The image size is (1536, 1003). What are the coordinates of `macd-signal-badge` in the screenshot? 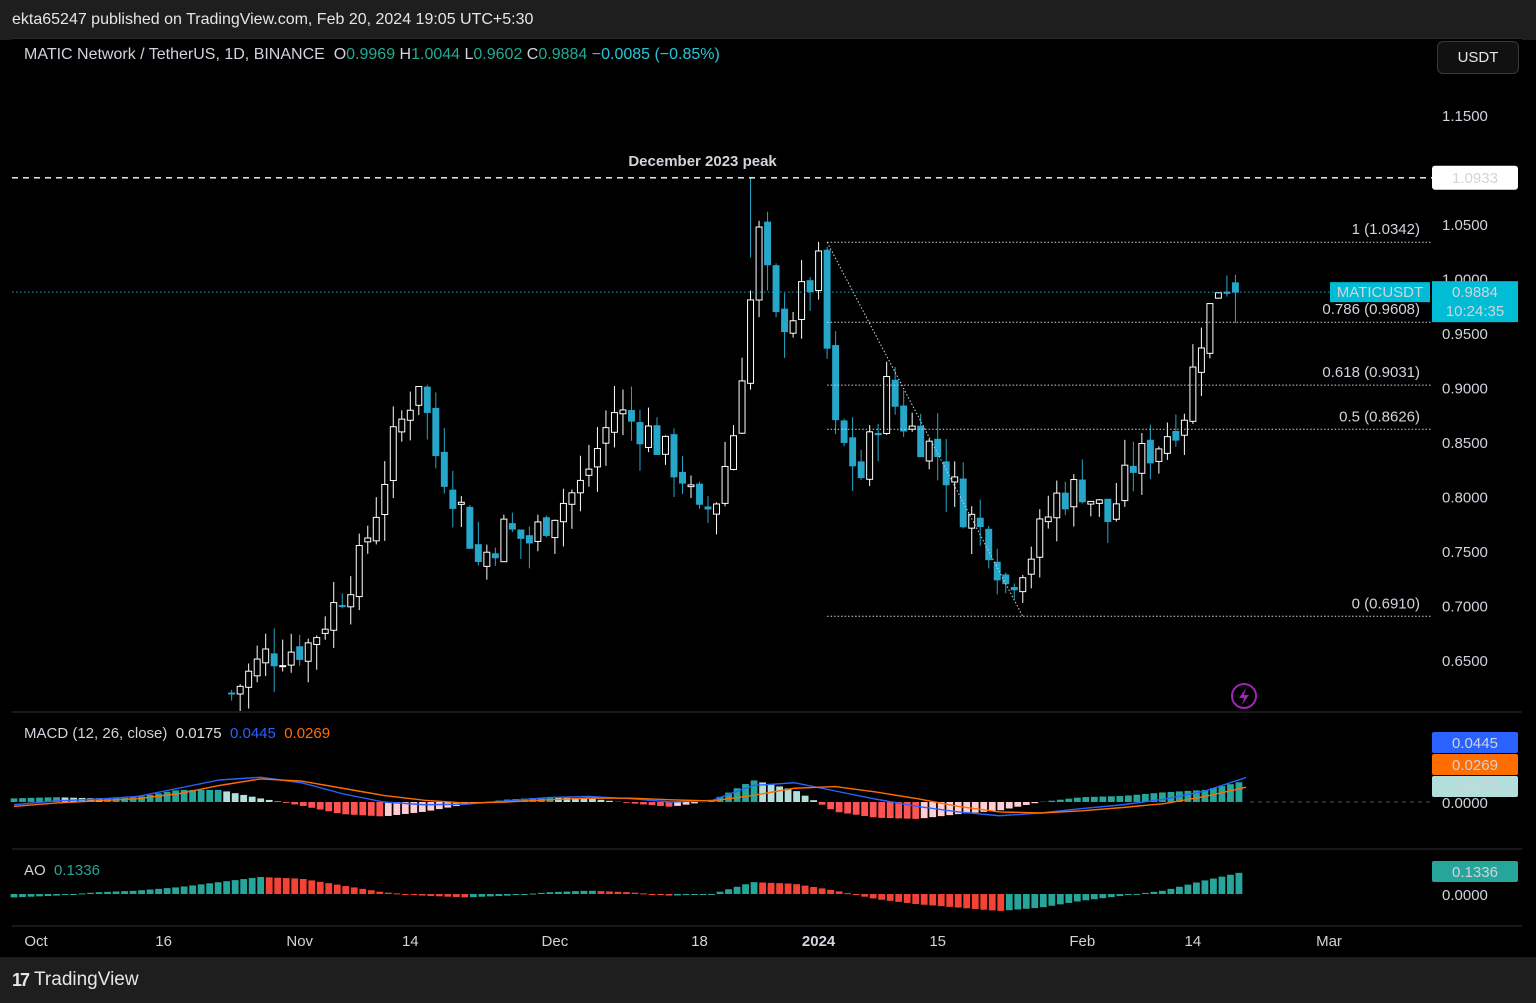 It's located at (1475, 764).